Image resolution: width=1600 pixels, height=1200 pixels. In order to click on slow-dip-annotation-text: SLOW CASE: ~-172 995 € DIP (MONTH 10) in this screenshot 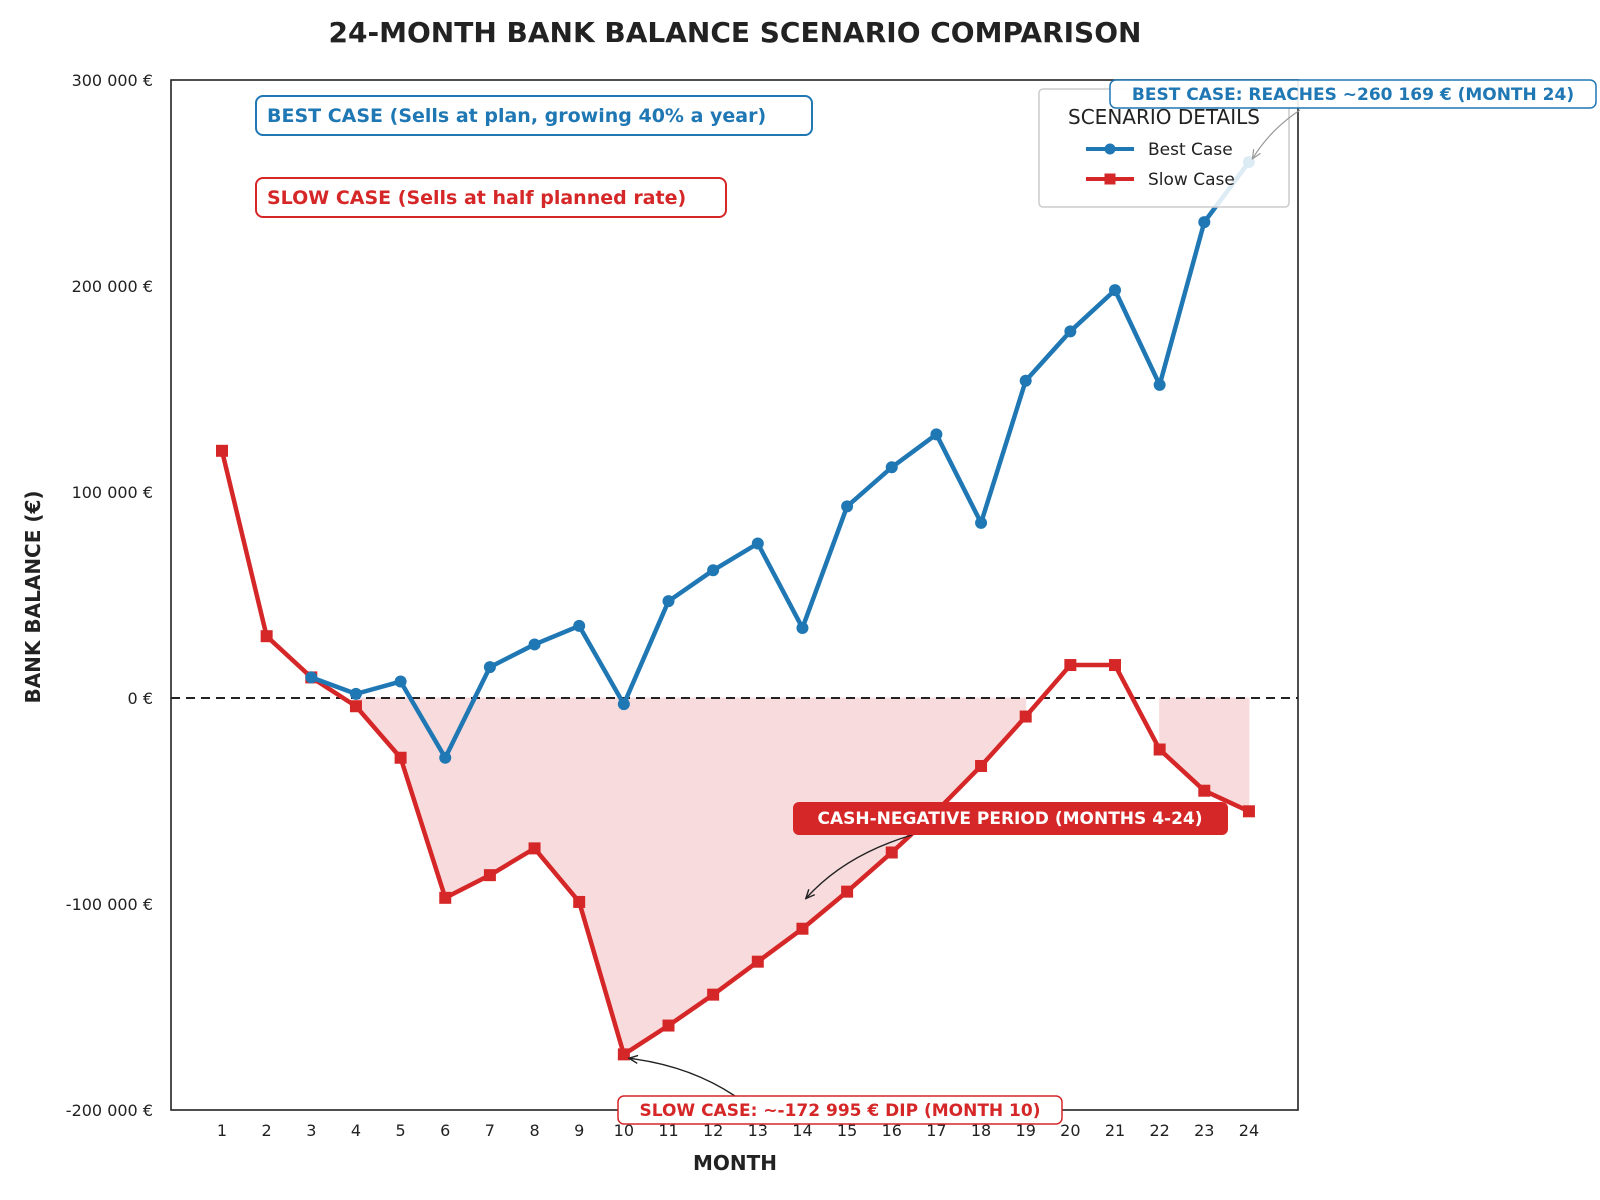, I will do `click(839, 1111)`.